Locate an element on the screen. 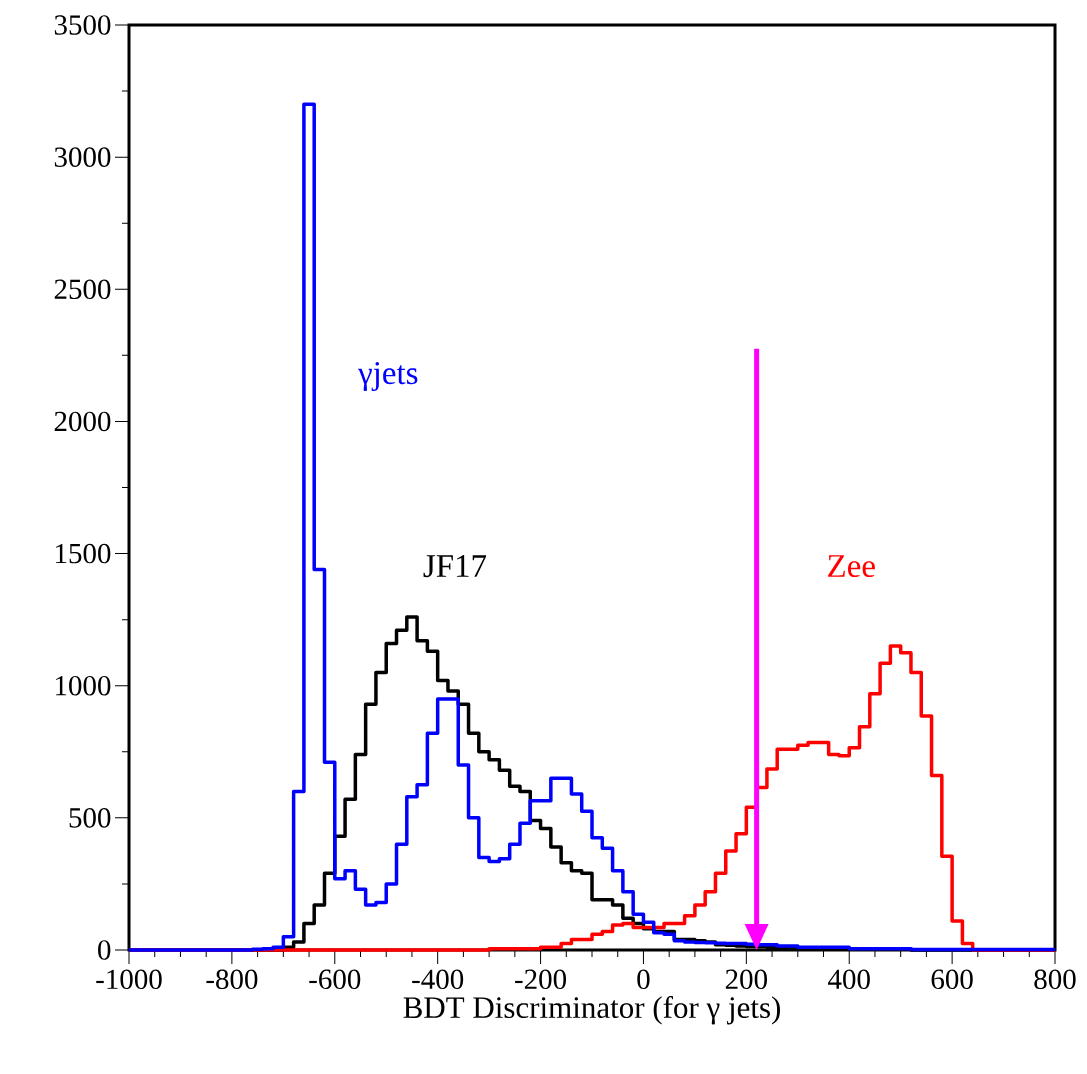  y-tick-label: 0 is located at coordinates (104, 950).